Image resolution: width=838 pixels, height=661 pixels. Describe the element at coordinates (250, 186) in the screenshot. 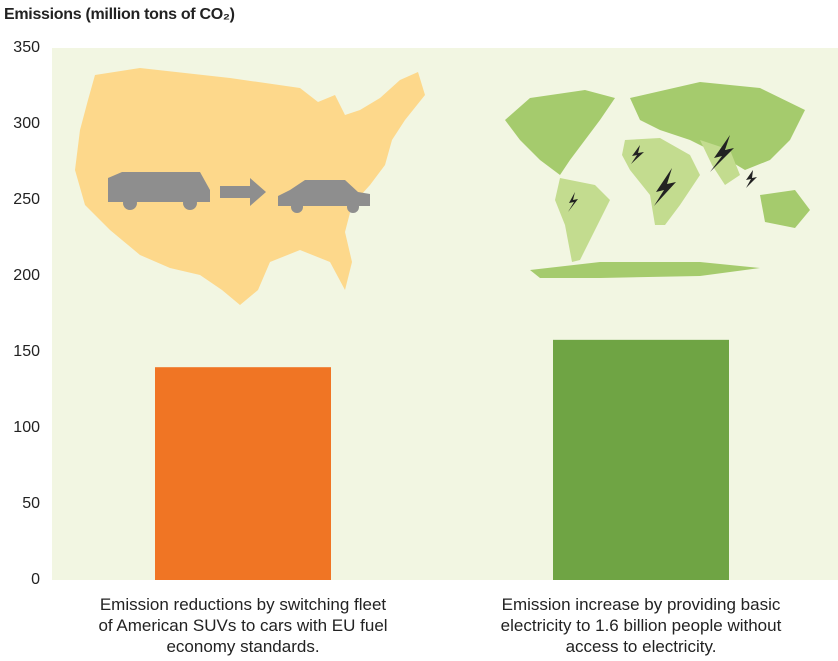

I see `us-map-illustration` at that location.